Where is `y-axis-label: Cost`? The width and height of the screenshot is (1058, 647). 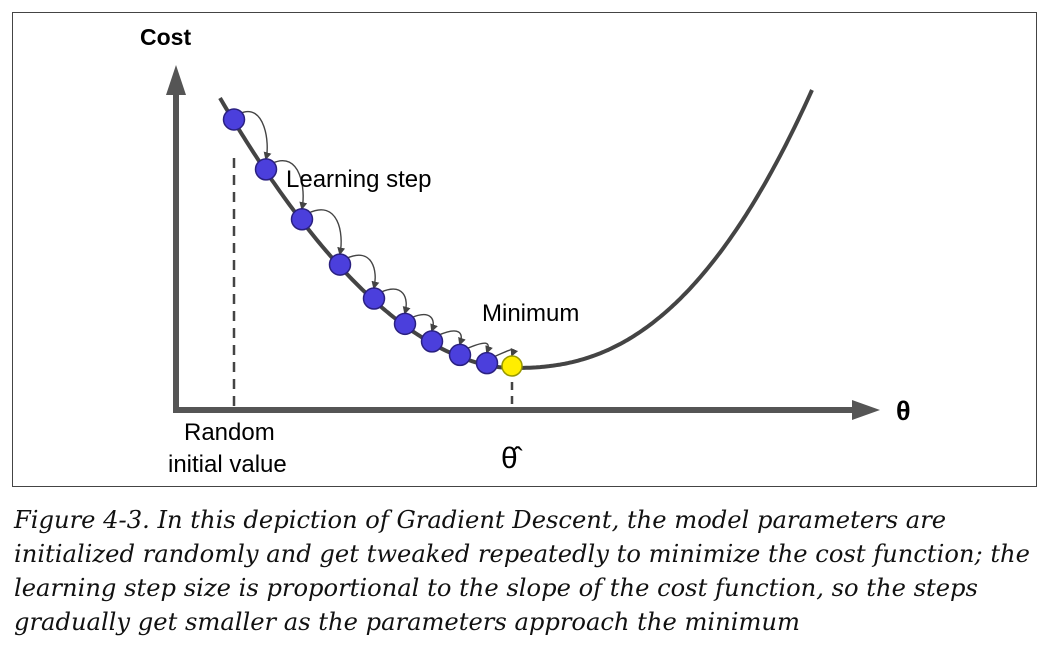
y-axis-label: Cost is located at coordinates (165, 37).